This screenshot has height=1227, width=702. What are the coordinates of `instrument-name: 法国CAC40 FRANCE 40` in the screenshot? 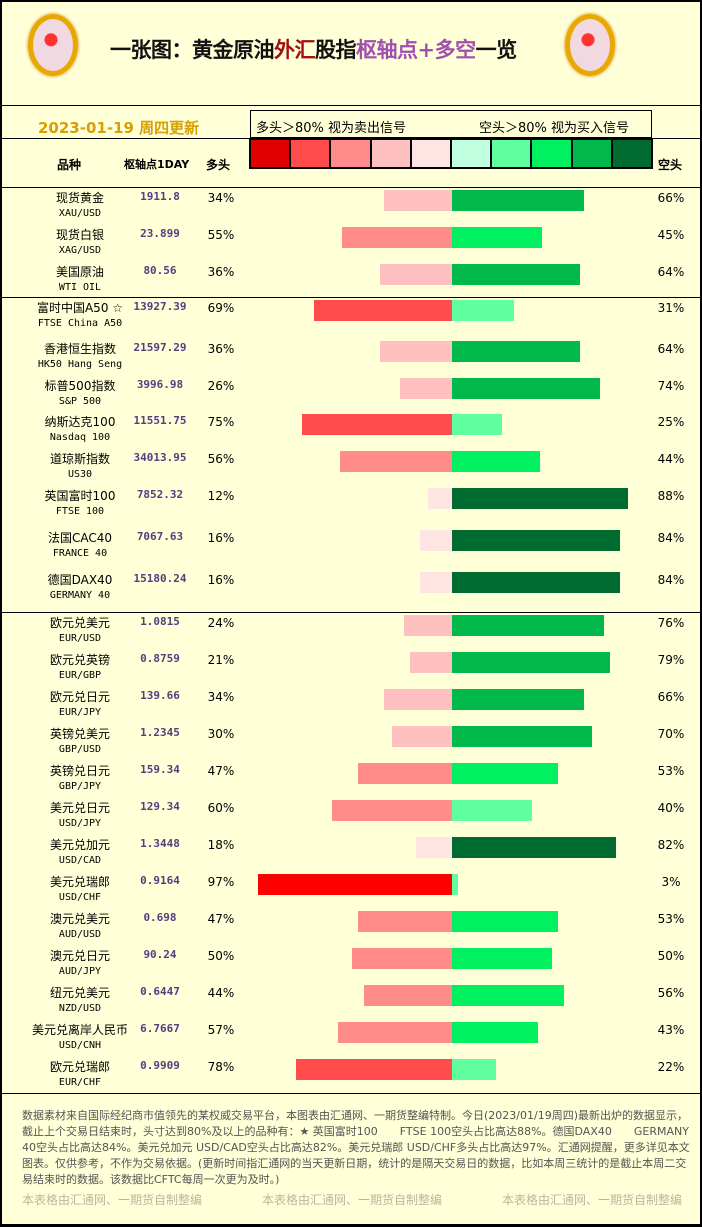 It's located at (80, 546).